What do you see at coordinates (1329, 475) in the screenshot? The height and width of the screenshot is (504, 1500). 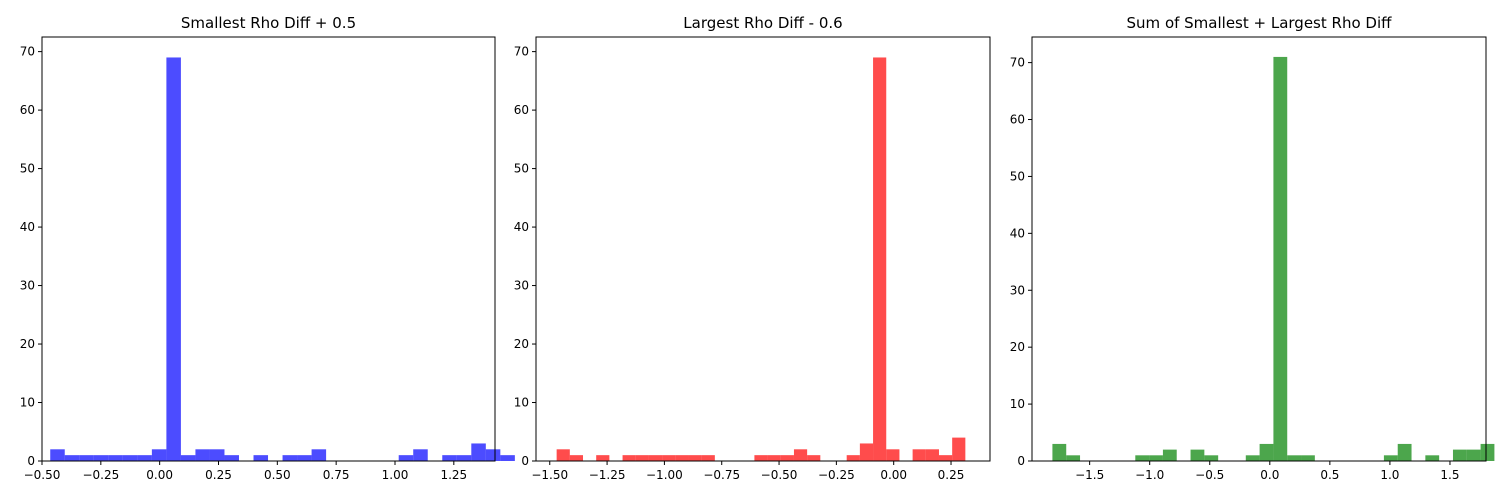 I see `x-tick-label: 0.5` at bounding box center [1329, 475].